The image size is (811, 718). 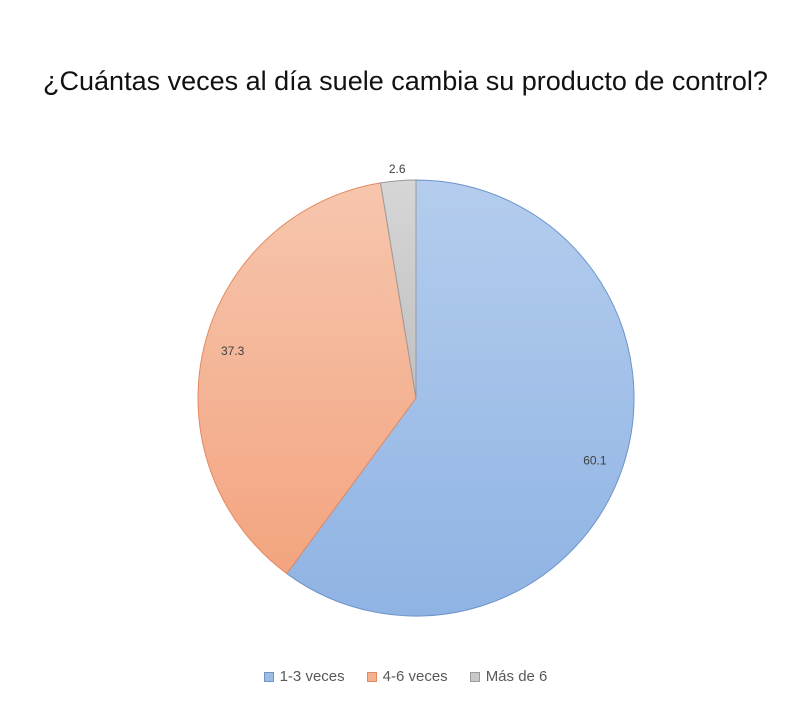 What do you see at coordinates (397, 169) in the screenshot?
I see `data-label-3: 2.6` at bounding box center [397, 169].